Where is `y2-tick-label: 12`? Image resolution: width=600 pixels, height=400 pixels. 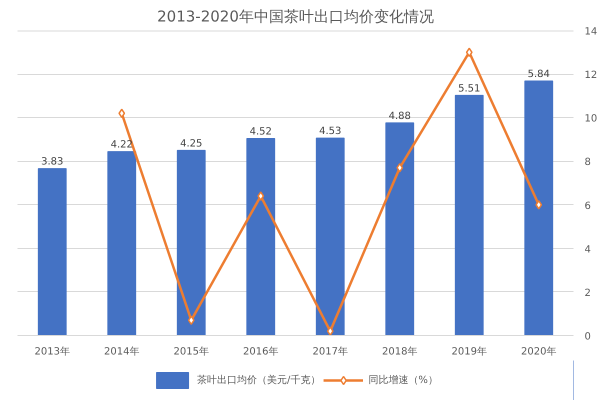 y2-tick-label: 12 is located at coordinates (591, 76).